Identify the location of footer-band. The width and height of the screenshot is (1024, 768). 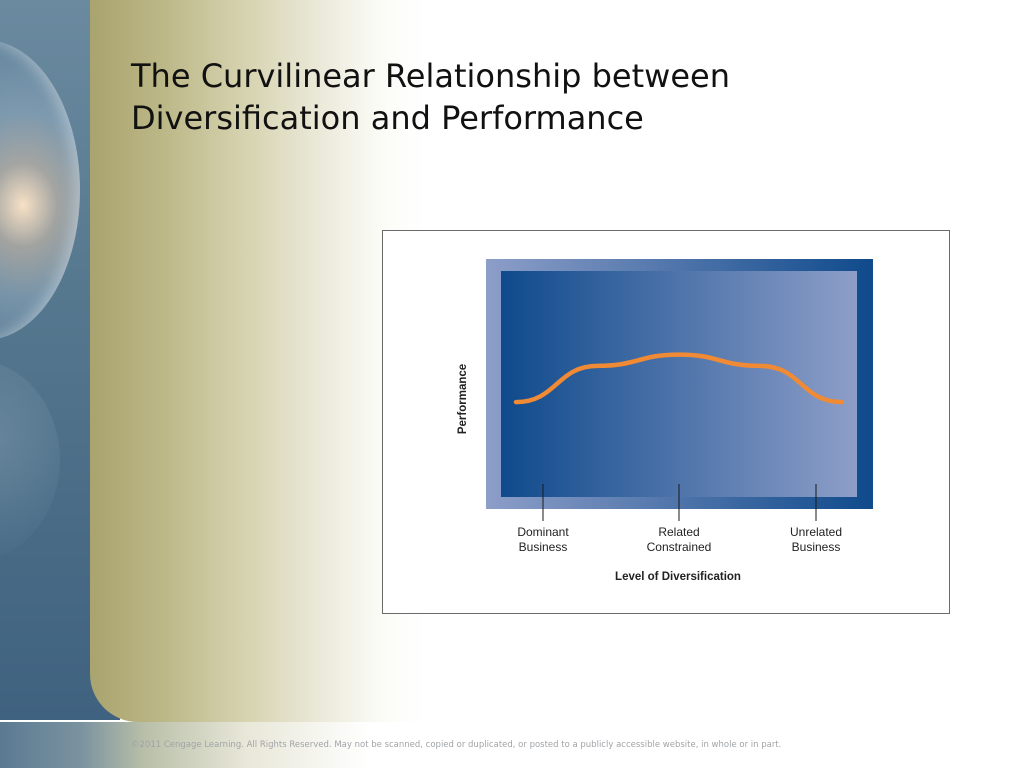
(512, 745).